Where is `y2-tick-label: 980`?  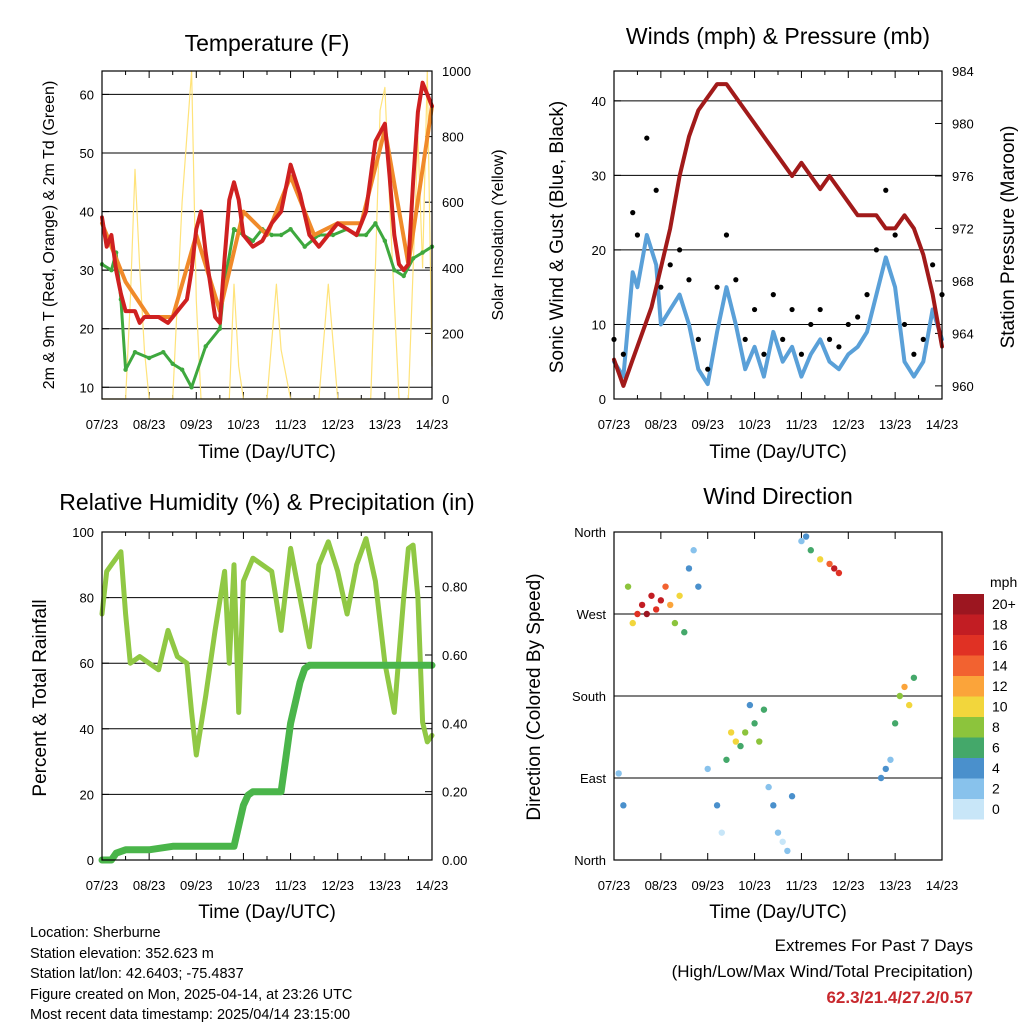
y2-tick-label: 980 is located at coordinates (963, 123).